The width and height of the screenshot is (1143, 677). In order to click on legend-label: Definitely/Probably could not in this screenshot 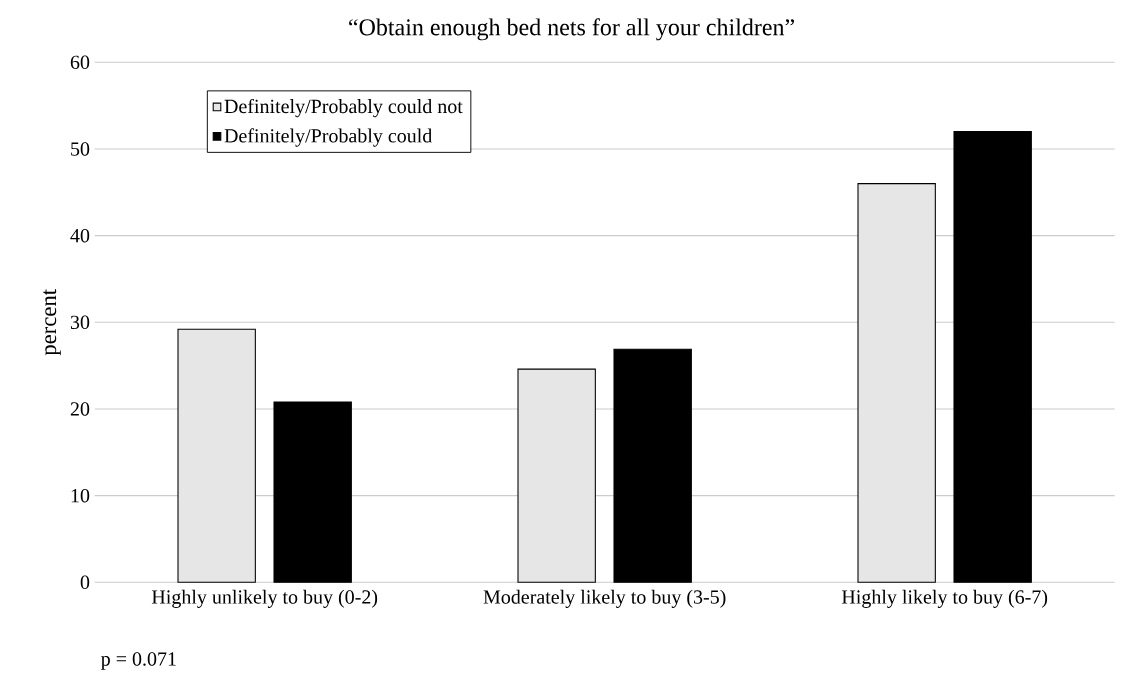, I will do `click(343, 108)`.